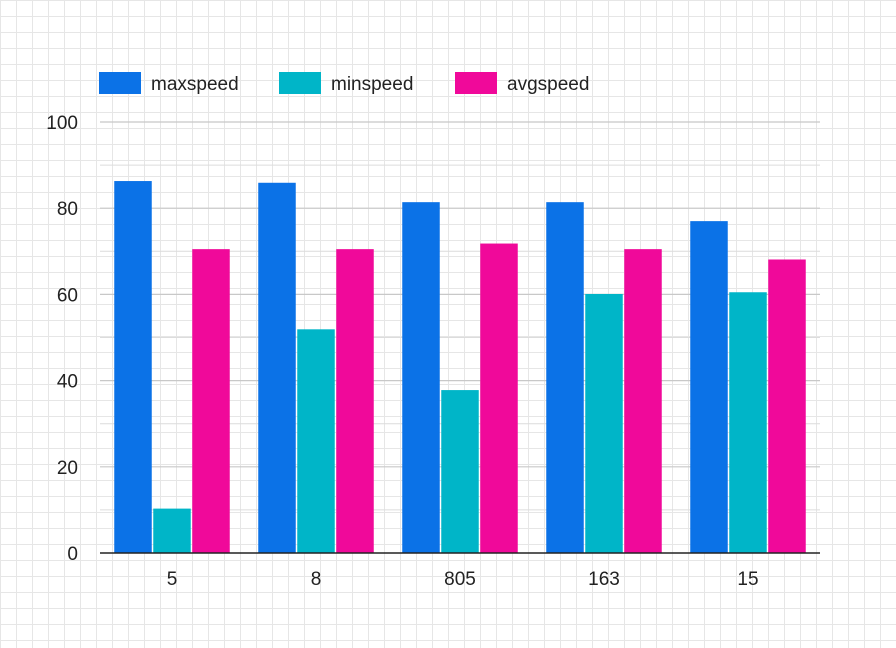 The height and width of the screenshot is (648, 896). I want to click on legend-label: maxspeed, so click(195, 84).